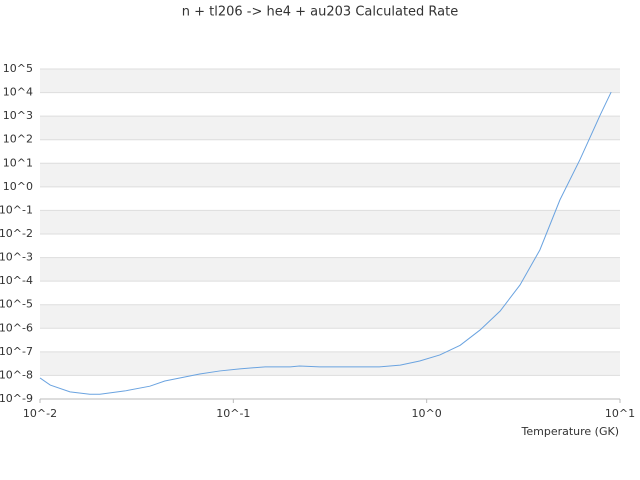 The height and width of the screenshot is (480, 640). I want to click on y-tick-label: 10^4, so click(18, 92).